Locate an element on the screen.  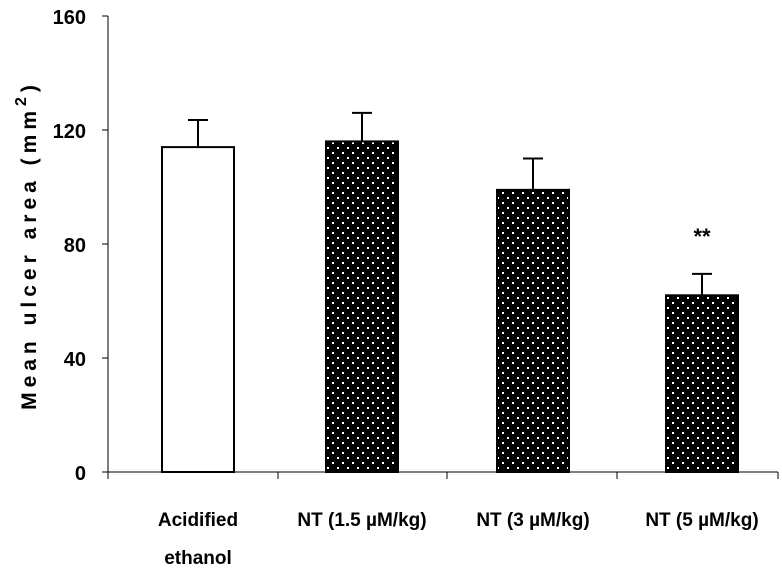
y-axis-title: Mean ulcer area (mm2) is located at coordinates (27, 245).